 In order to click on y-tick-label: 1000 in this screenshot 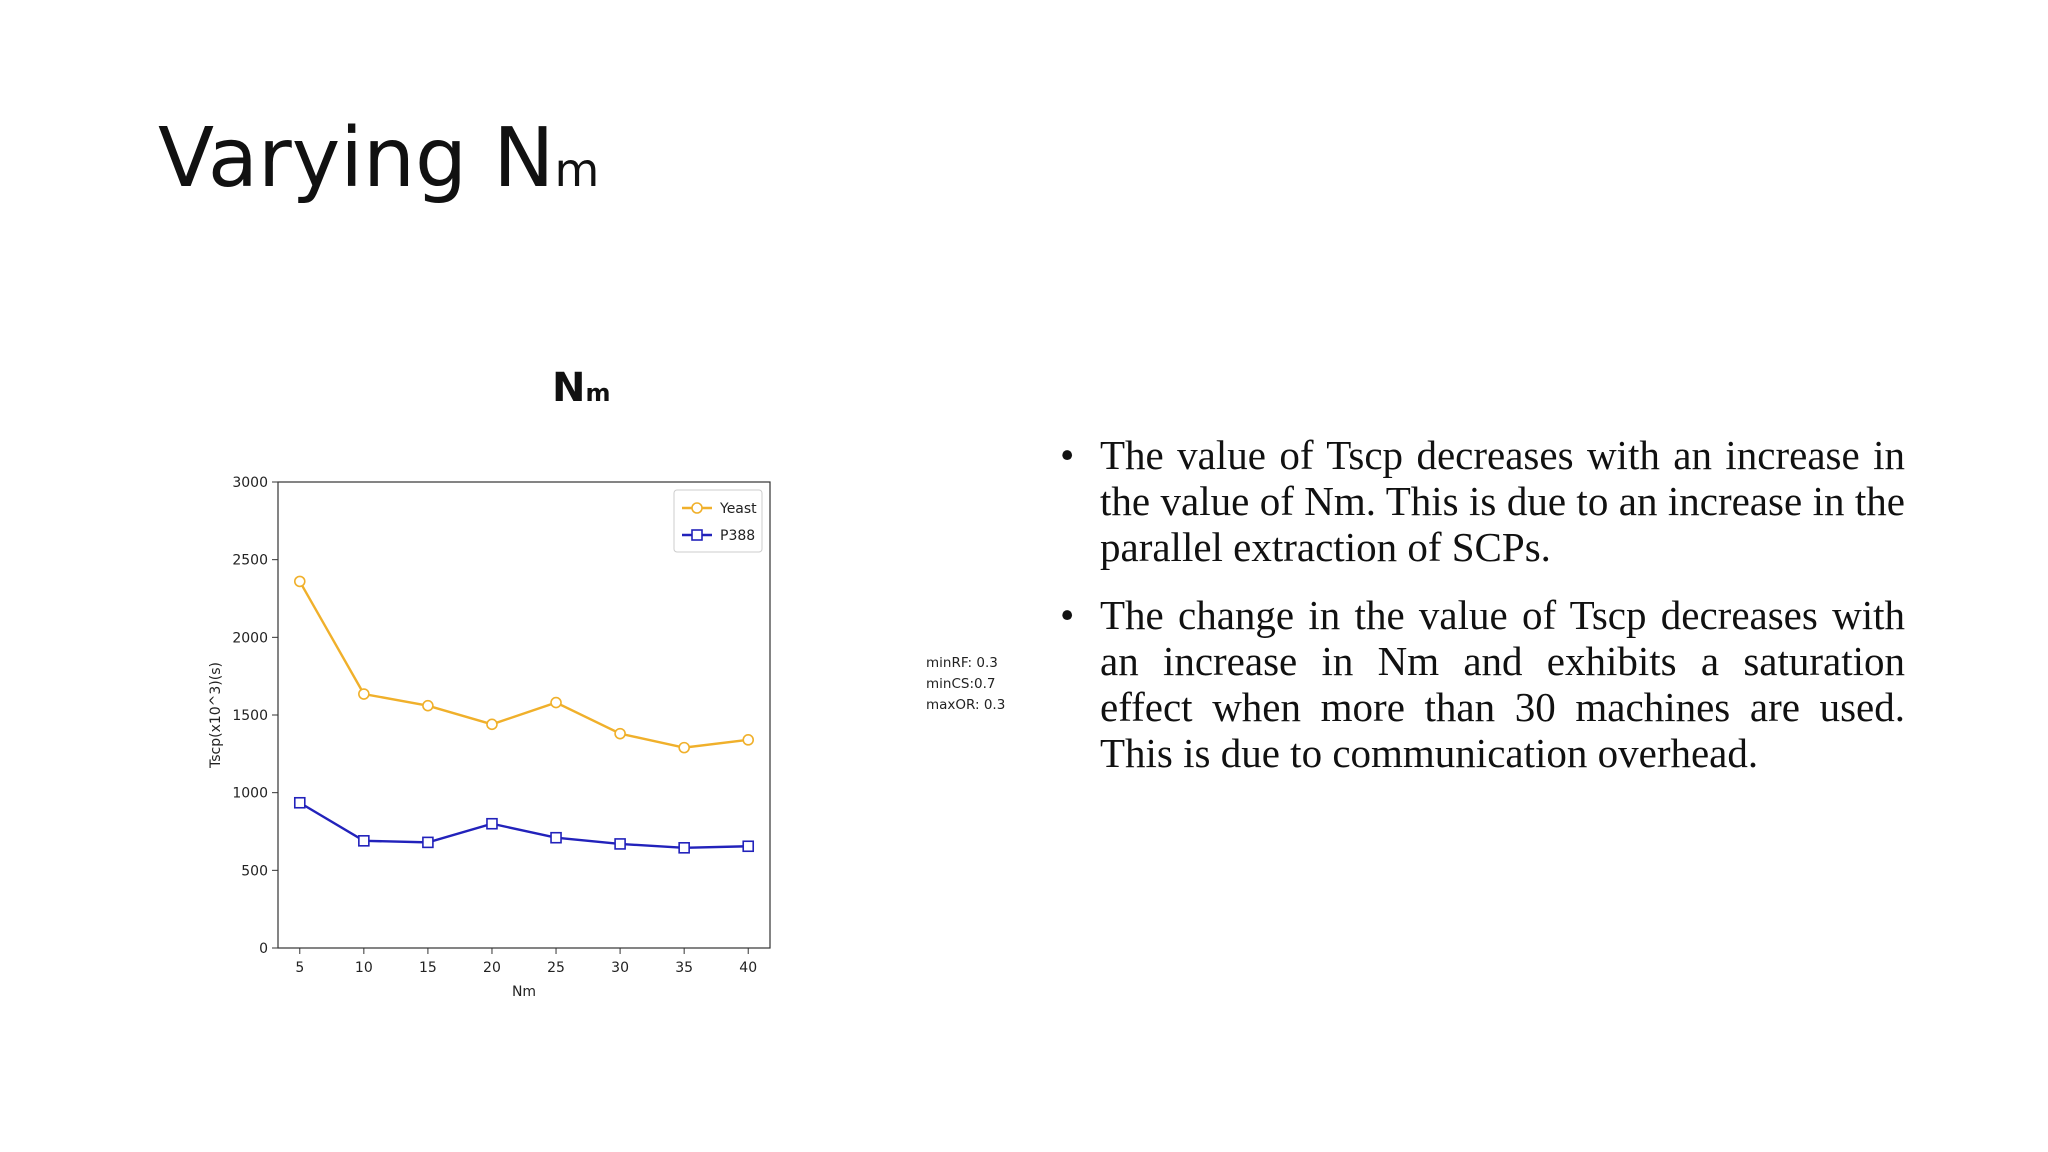, I will do `click(250, 794)`.